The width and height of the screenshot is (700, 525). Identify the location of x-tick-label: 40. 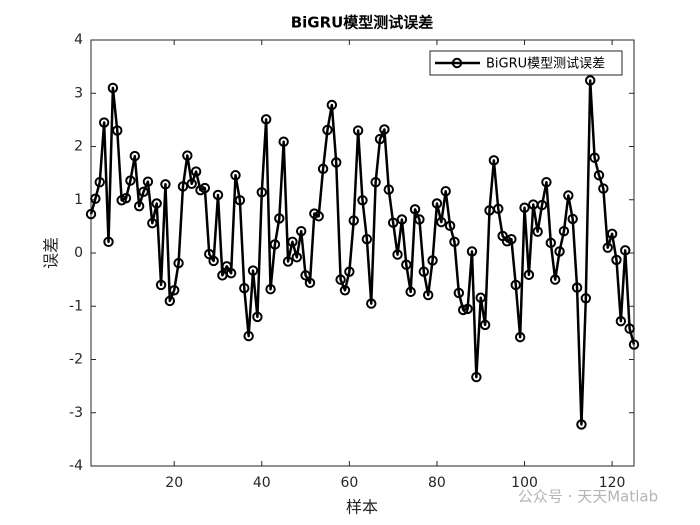
(262, 483).